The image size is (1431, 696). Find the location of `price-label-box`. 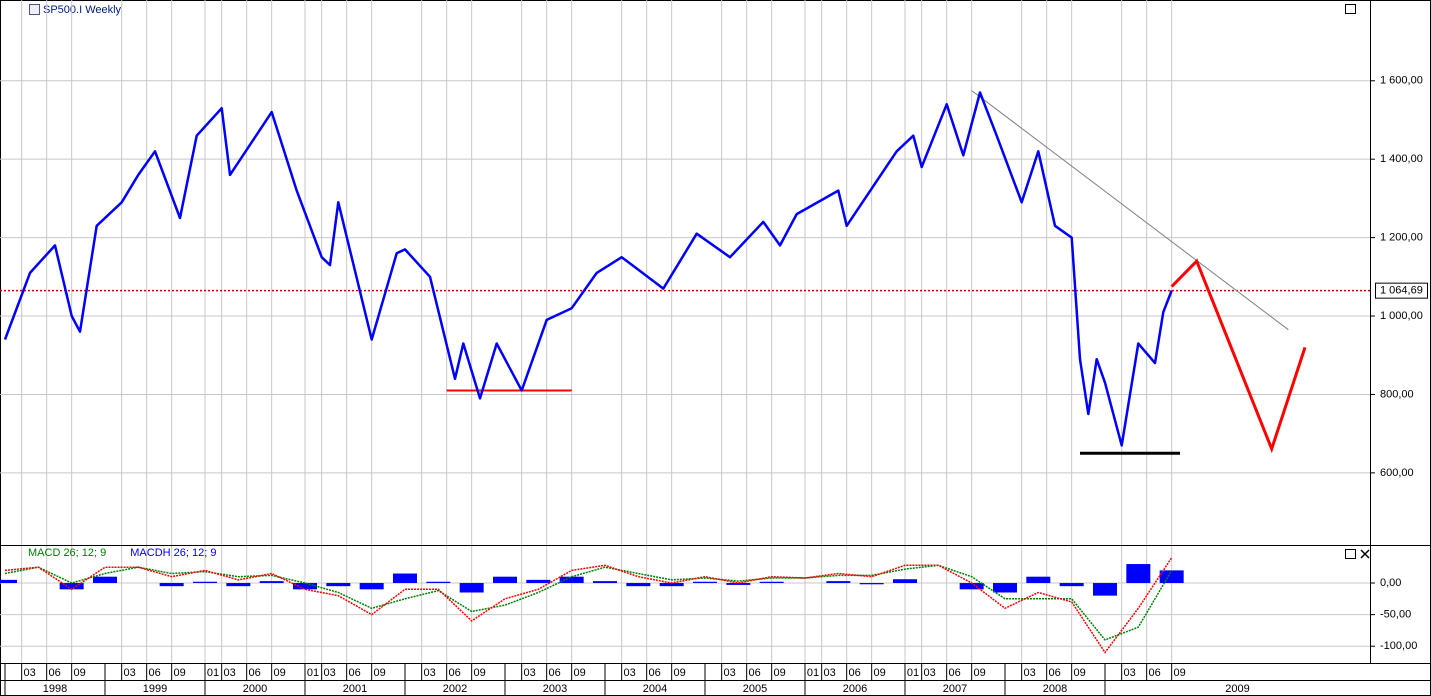

price-label-box is located at coordinates (1401, 290).